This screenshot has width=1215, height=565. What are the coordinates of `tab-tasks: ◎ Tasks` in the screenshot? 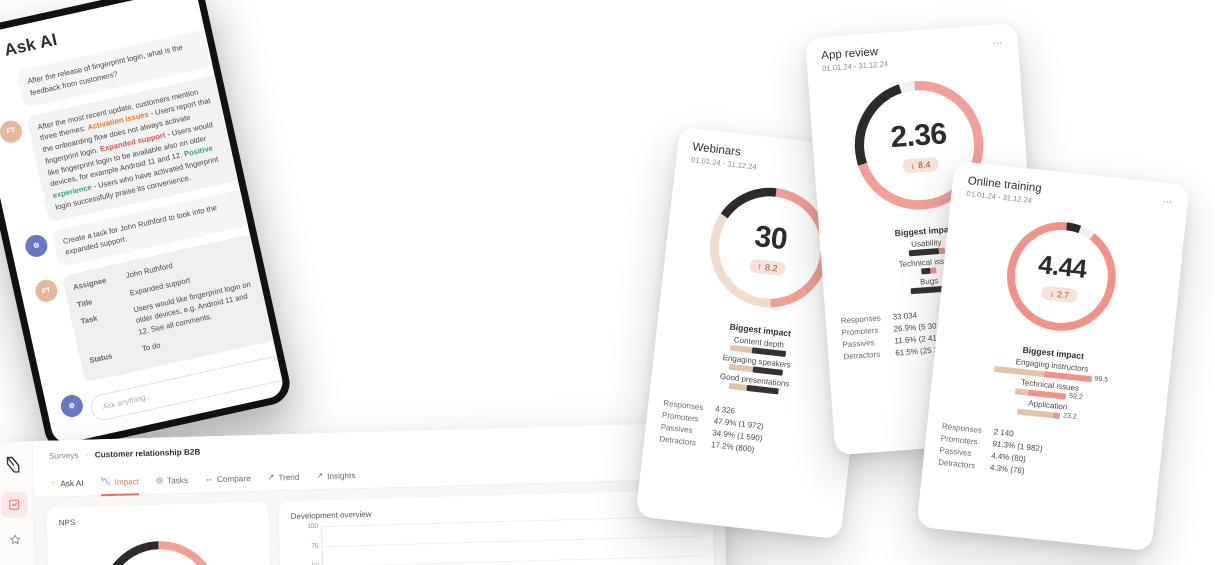 It's located at (172, 480).